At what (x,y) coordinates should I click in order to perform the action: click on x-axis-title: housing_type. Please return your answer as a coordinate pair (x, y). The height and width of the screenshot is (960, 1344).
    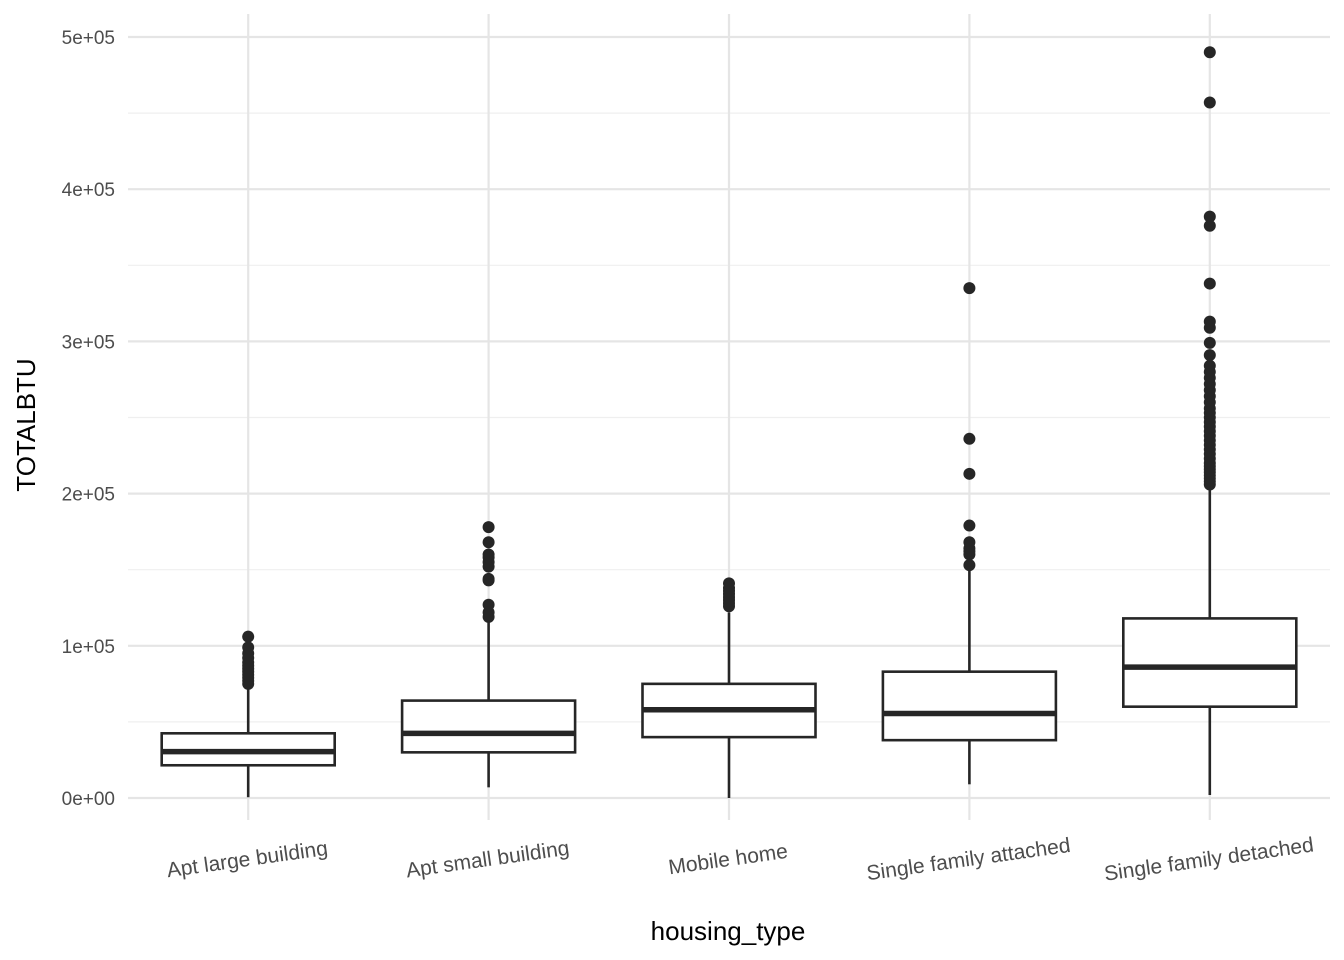
    Looking at the image, I should click on (728, 931).